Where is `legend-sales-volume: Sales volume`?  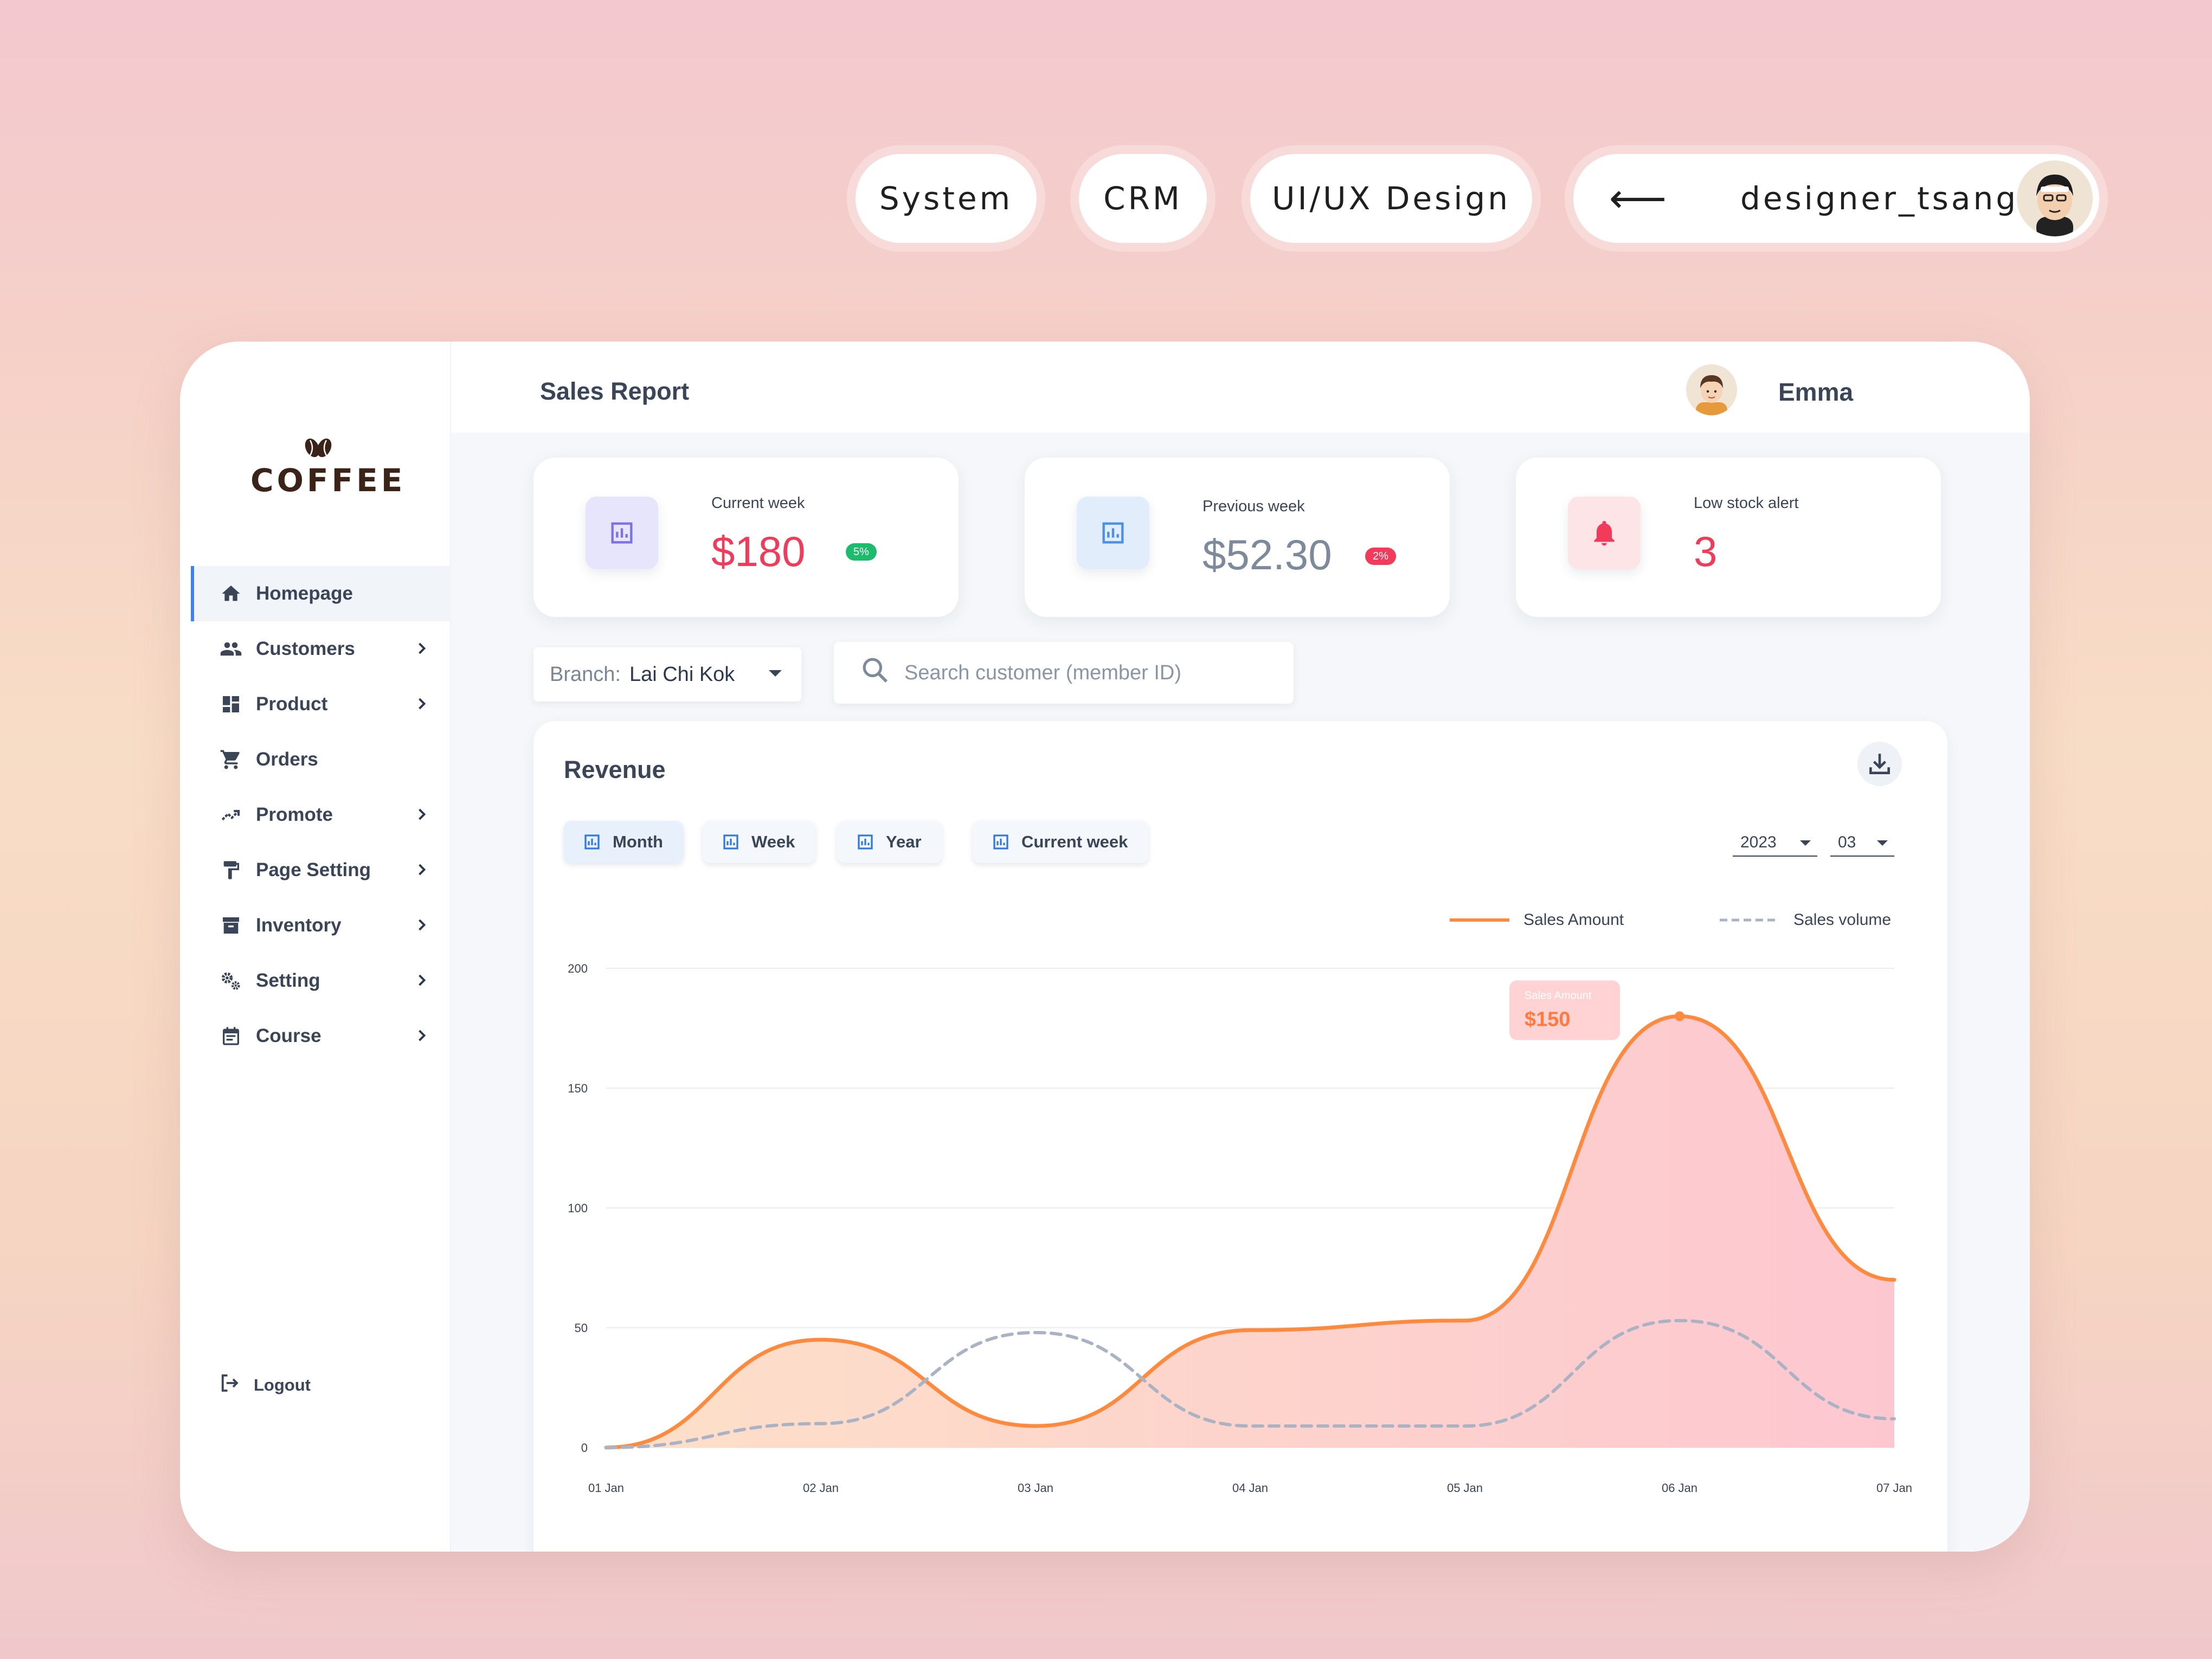 legend-sales-volume: Sales volume is located at coordinates (1805, 920).